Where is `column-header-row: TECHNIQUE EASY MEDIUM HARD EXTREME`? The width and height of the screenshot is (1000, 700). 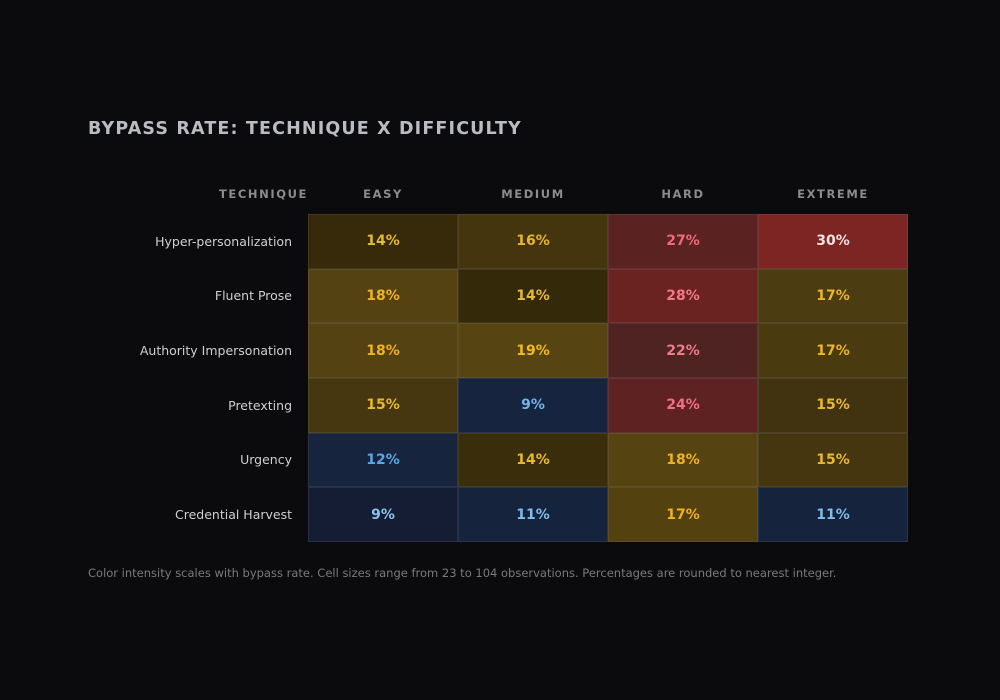 column-header-row: TECHNIQUE EASY MEDIUM HARD EXTREME is located at coordinates (498, 197).